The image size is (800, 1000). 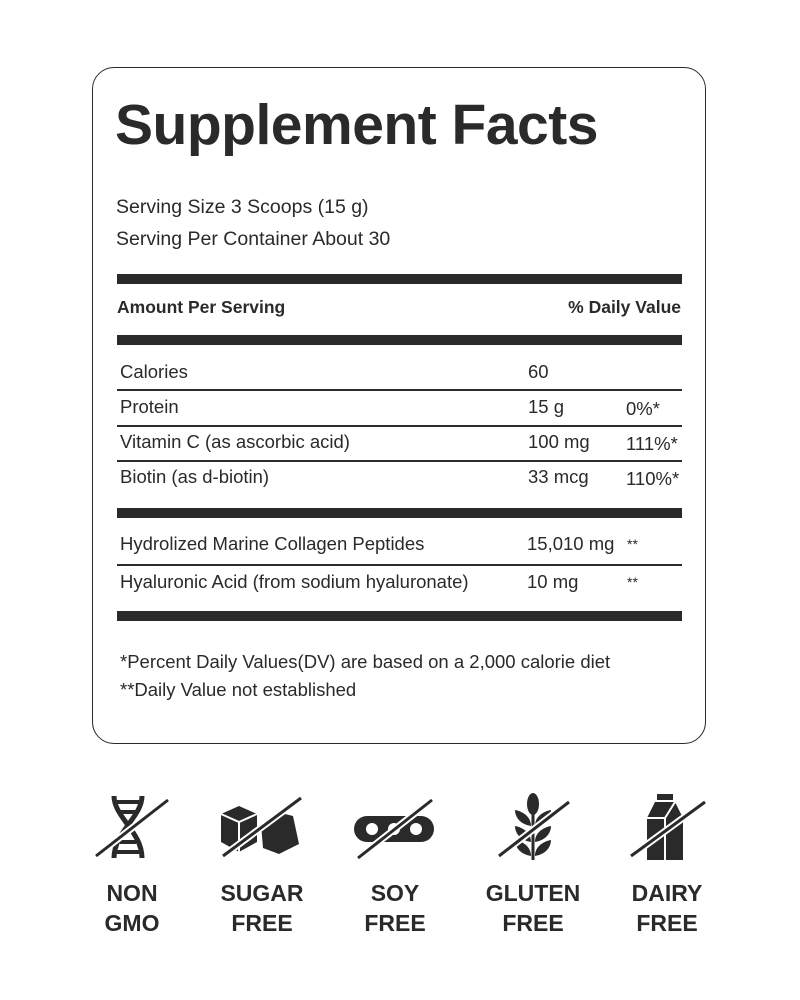 What do you see at coordinates (643, 408) in the screenshot?
I see `nutrient-dv: 0%*` at bounding box center [643, 408].